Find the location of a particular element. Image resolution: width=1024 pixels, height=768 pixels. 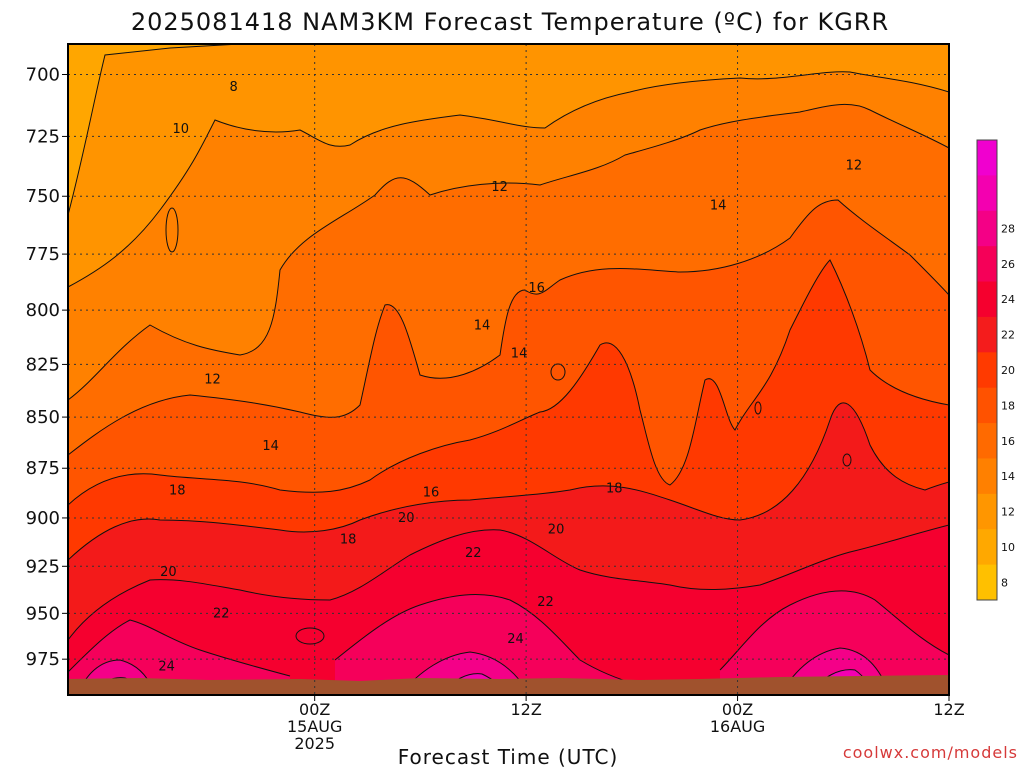

colorbar-frame is located at coordinates (987, 370).